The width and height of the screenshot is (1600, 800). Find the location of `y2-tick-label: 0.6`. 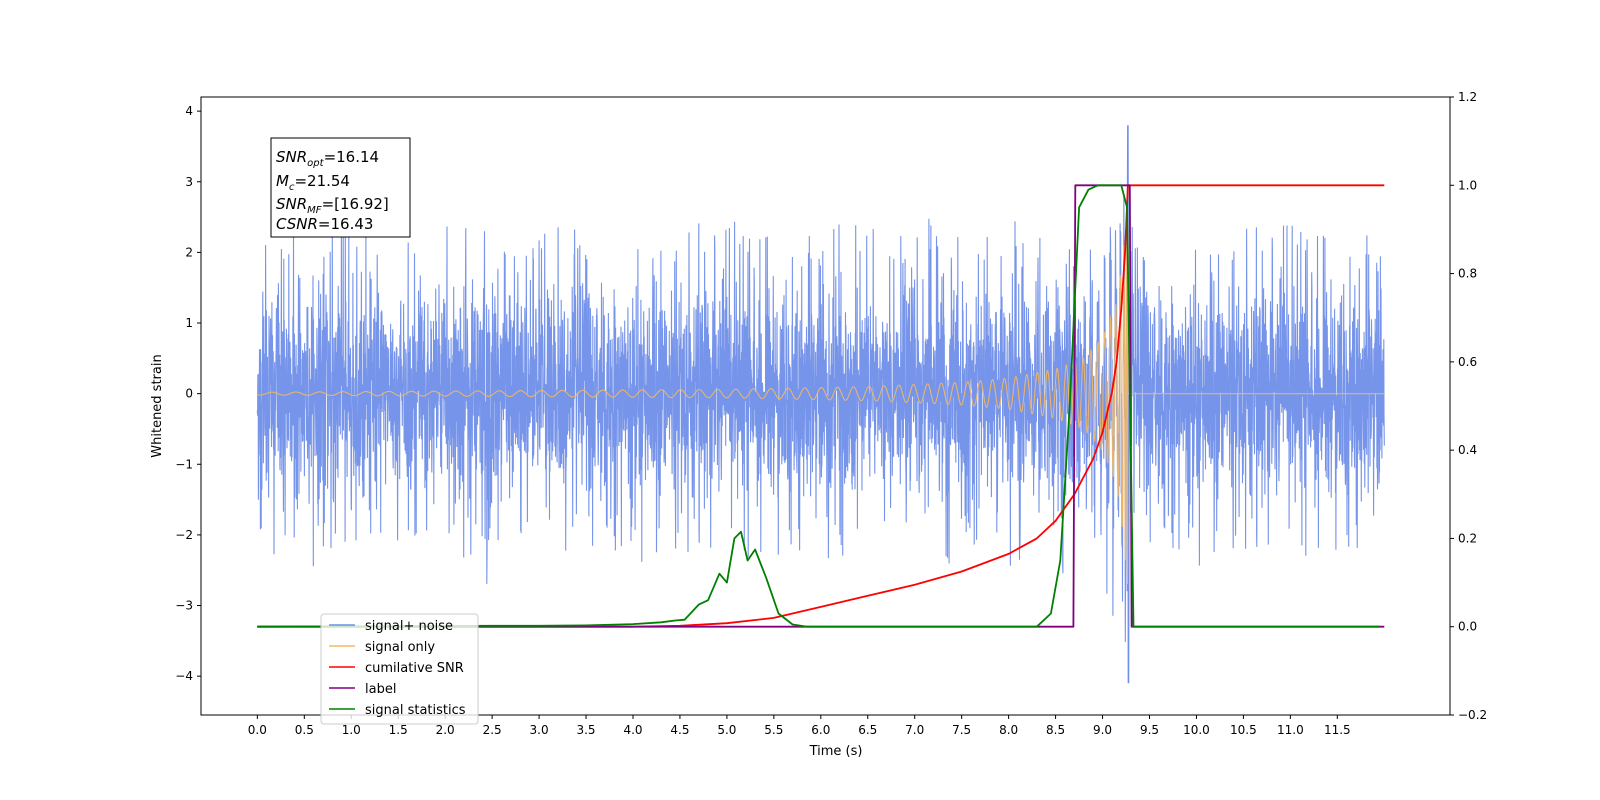

y2-tick-label: 0.6 is located at coordinates (1467, 362).